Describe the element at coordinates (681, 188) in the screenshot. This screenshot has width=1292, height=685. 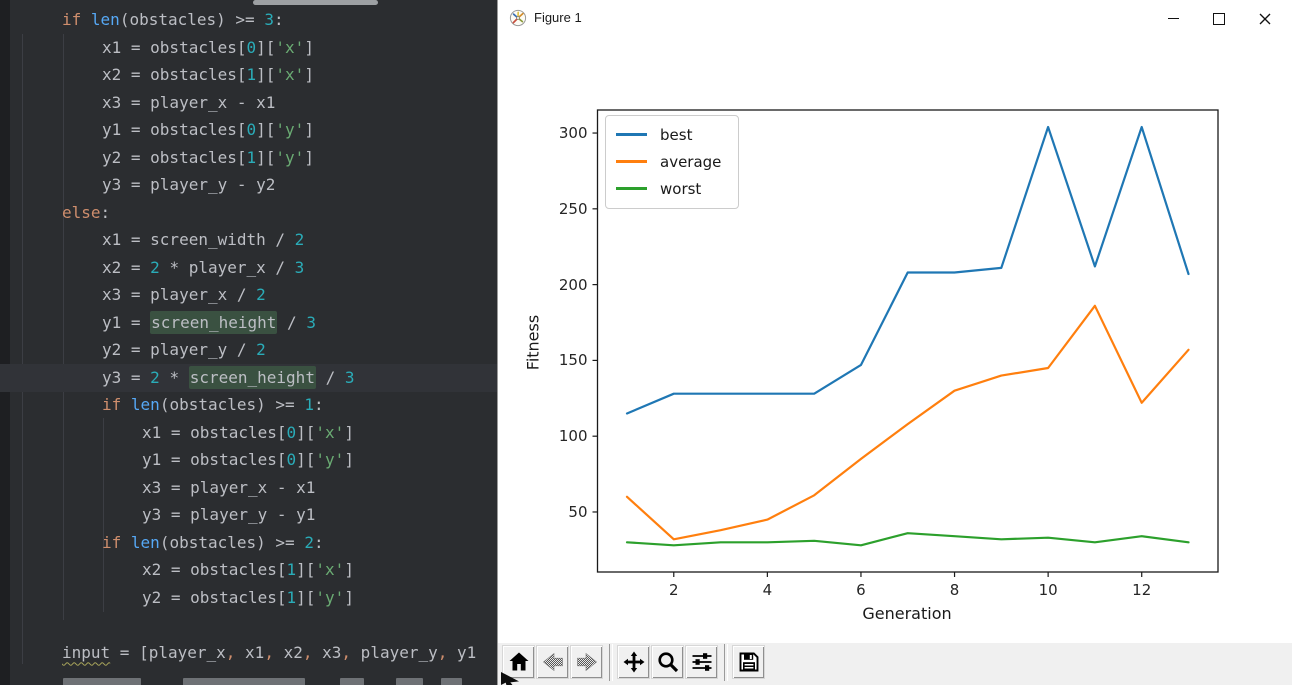
I see `legend-label: worst` at that location.